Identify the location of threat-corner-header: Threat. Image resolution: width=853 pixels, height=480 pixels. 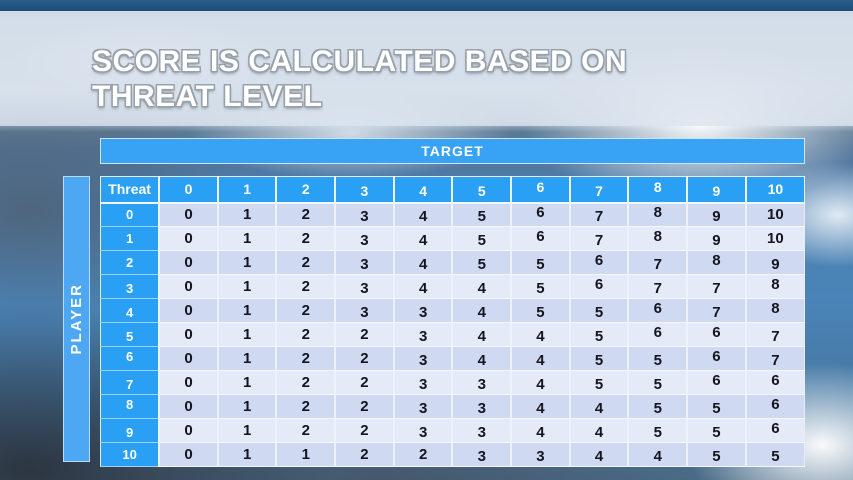
(130, 190).